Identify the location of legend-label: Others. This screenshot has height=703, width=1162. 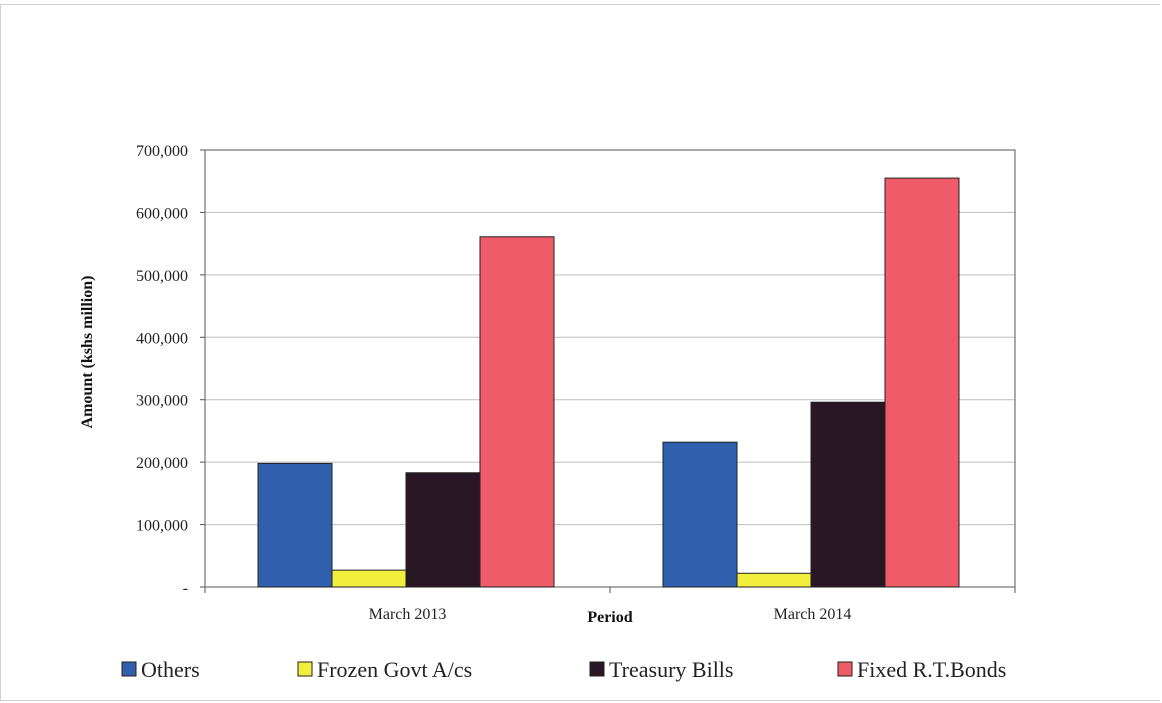
(170, 669).